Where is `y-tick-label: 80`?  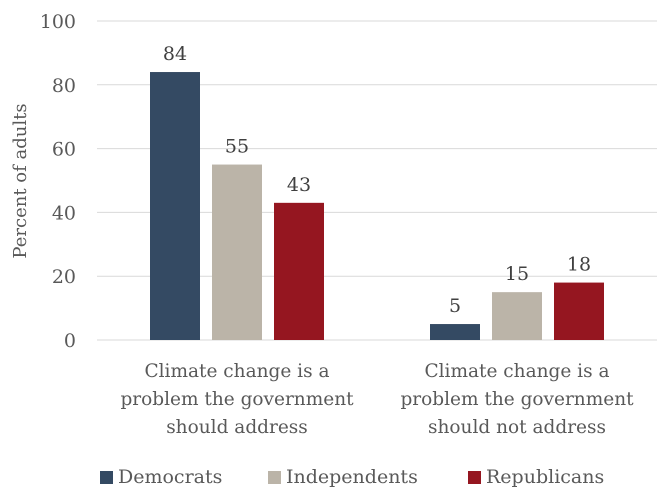 y-tick-label: 80 is located at coordinates (64, 86).